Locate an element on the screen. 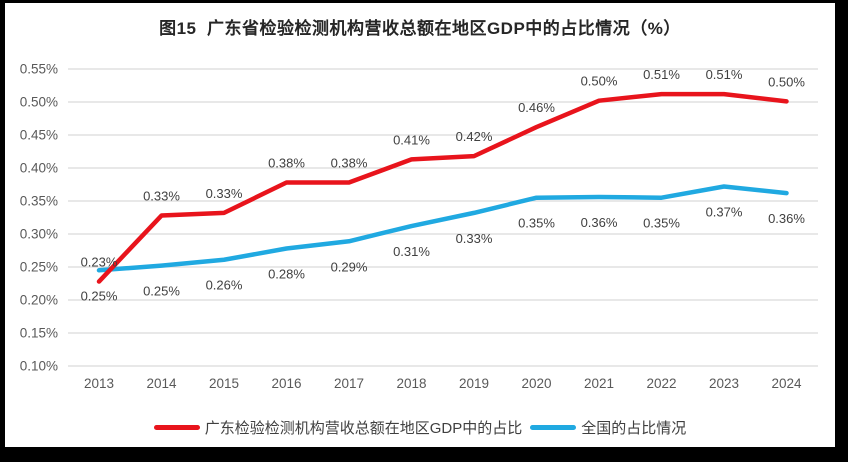  data-label: 0.42% is located at coordinates (474, 136).